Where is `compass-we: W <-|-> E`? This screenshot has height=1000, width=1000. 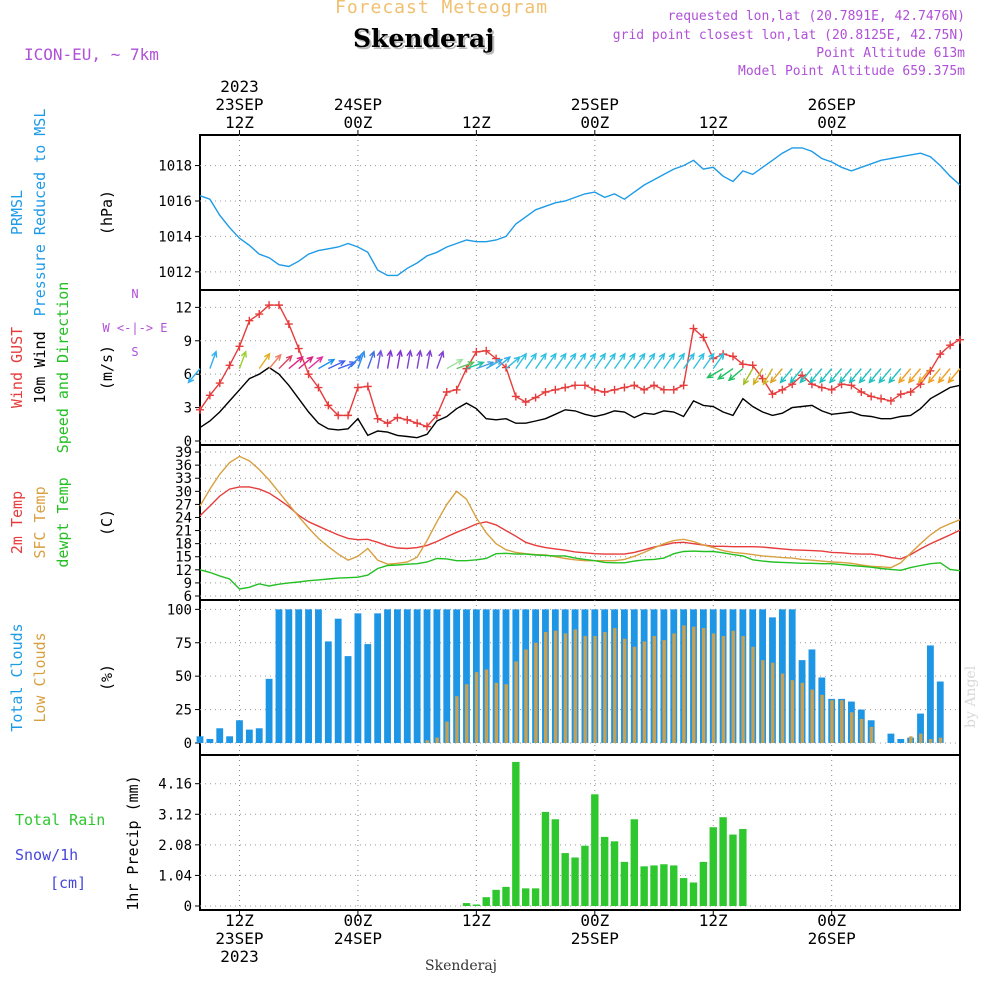
compass-we: W <-|-> E is located at coordinates (134, 328).